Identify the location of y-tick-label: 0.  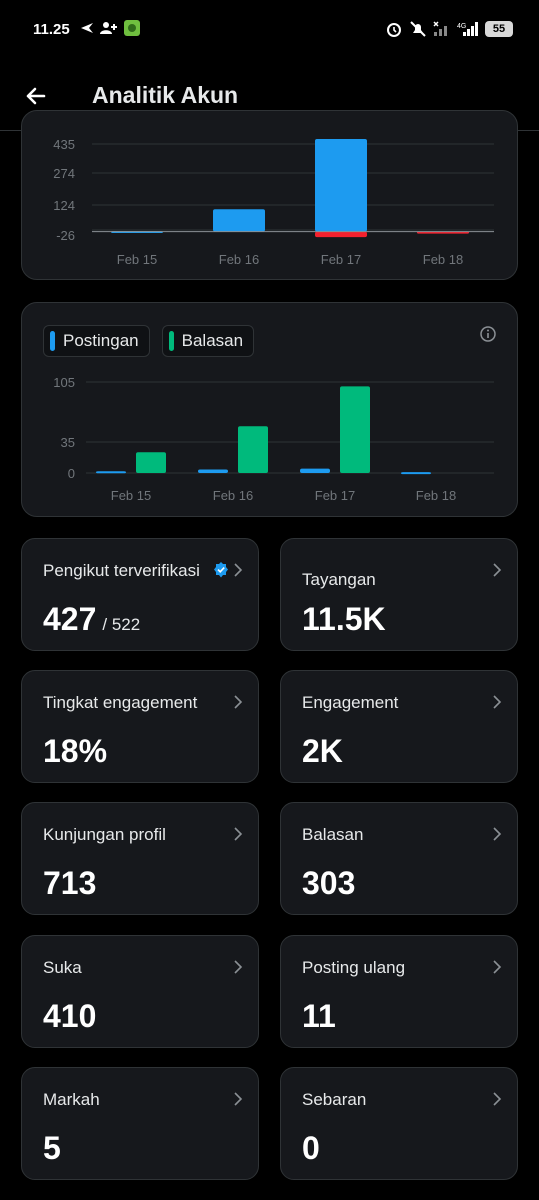
(71, 473).